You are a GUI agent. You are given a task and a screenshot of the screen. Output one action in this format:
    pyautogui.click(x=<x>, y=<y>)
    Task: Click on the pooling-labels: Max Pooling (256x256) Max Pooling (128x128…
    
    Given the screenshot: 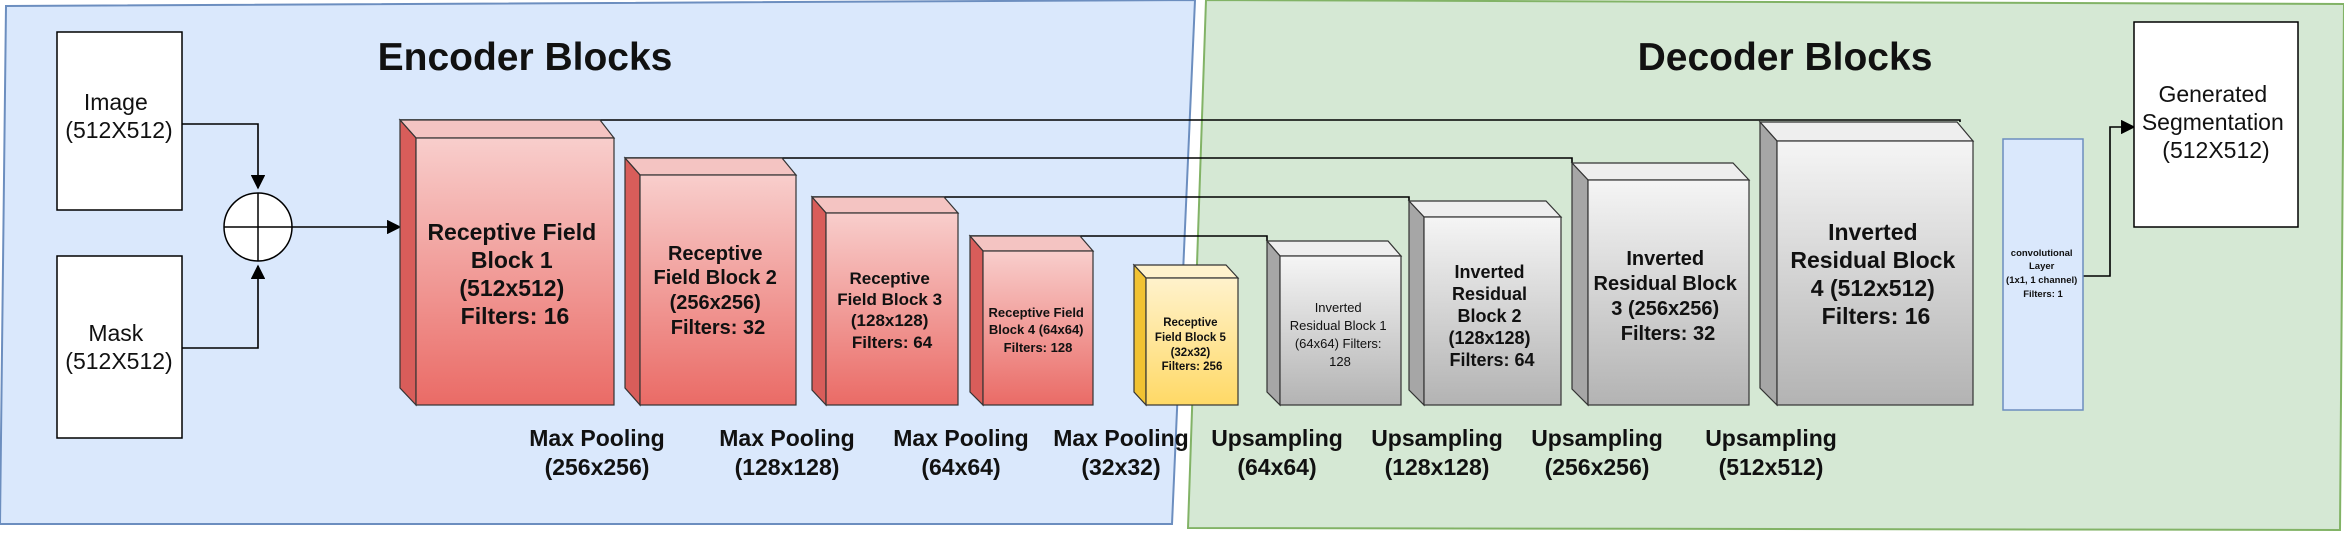 What is the action you would take?
    pyautogui.click(x=858, y=452)
    